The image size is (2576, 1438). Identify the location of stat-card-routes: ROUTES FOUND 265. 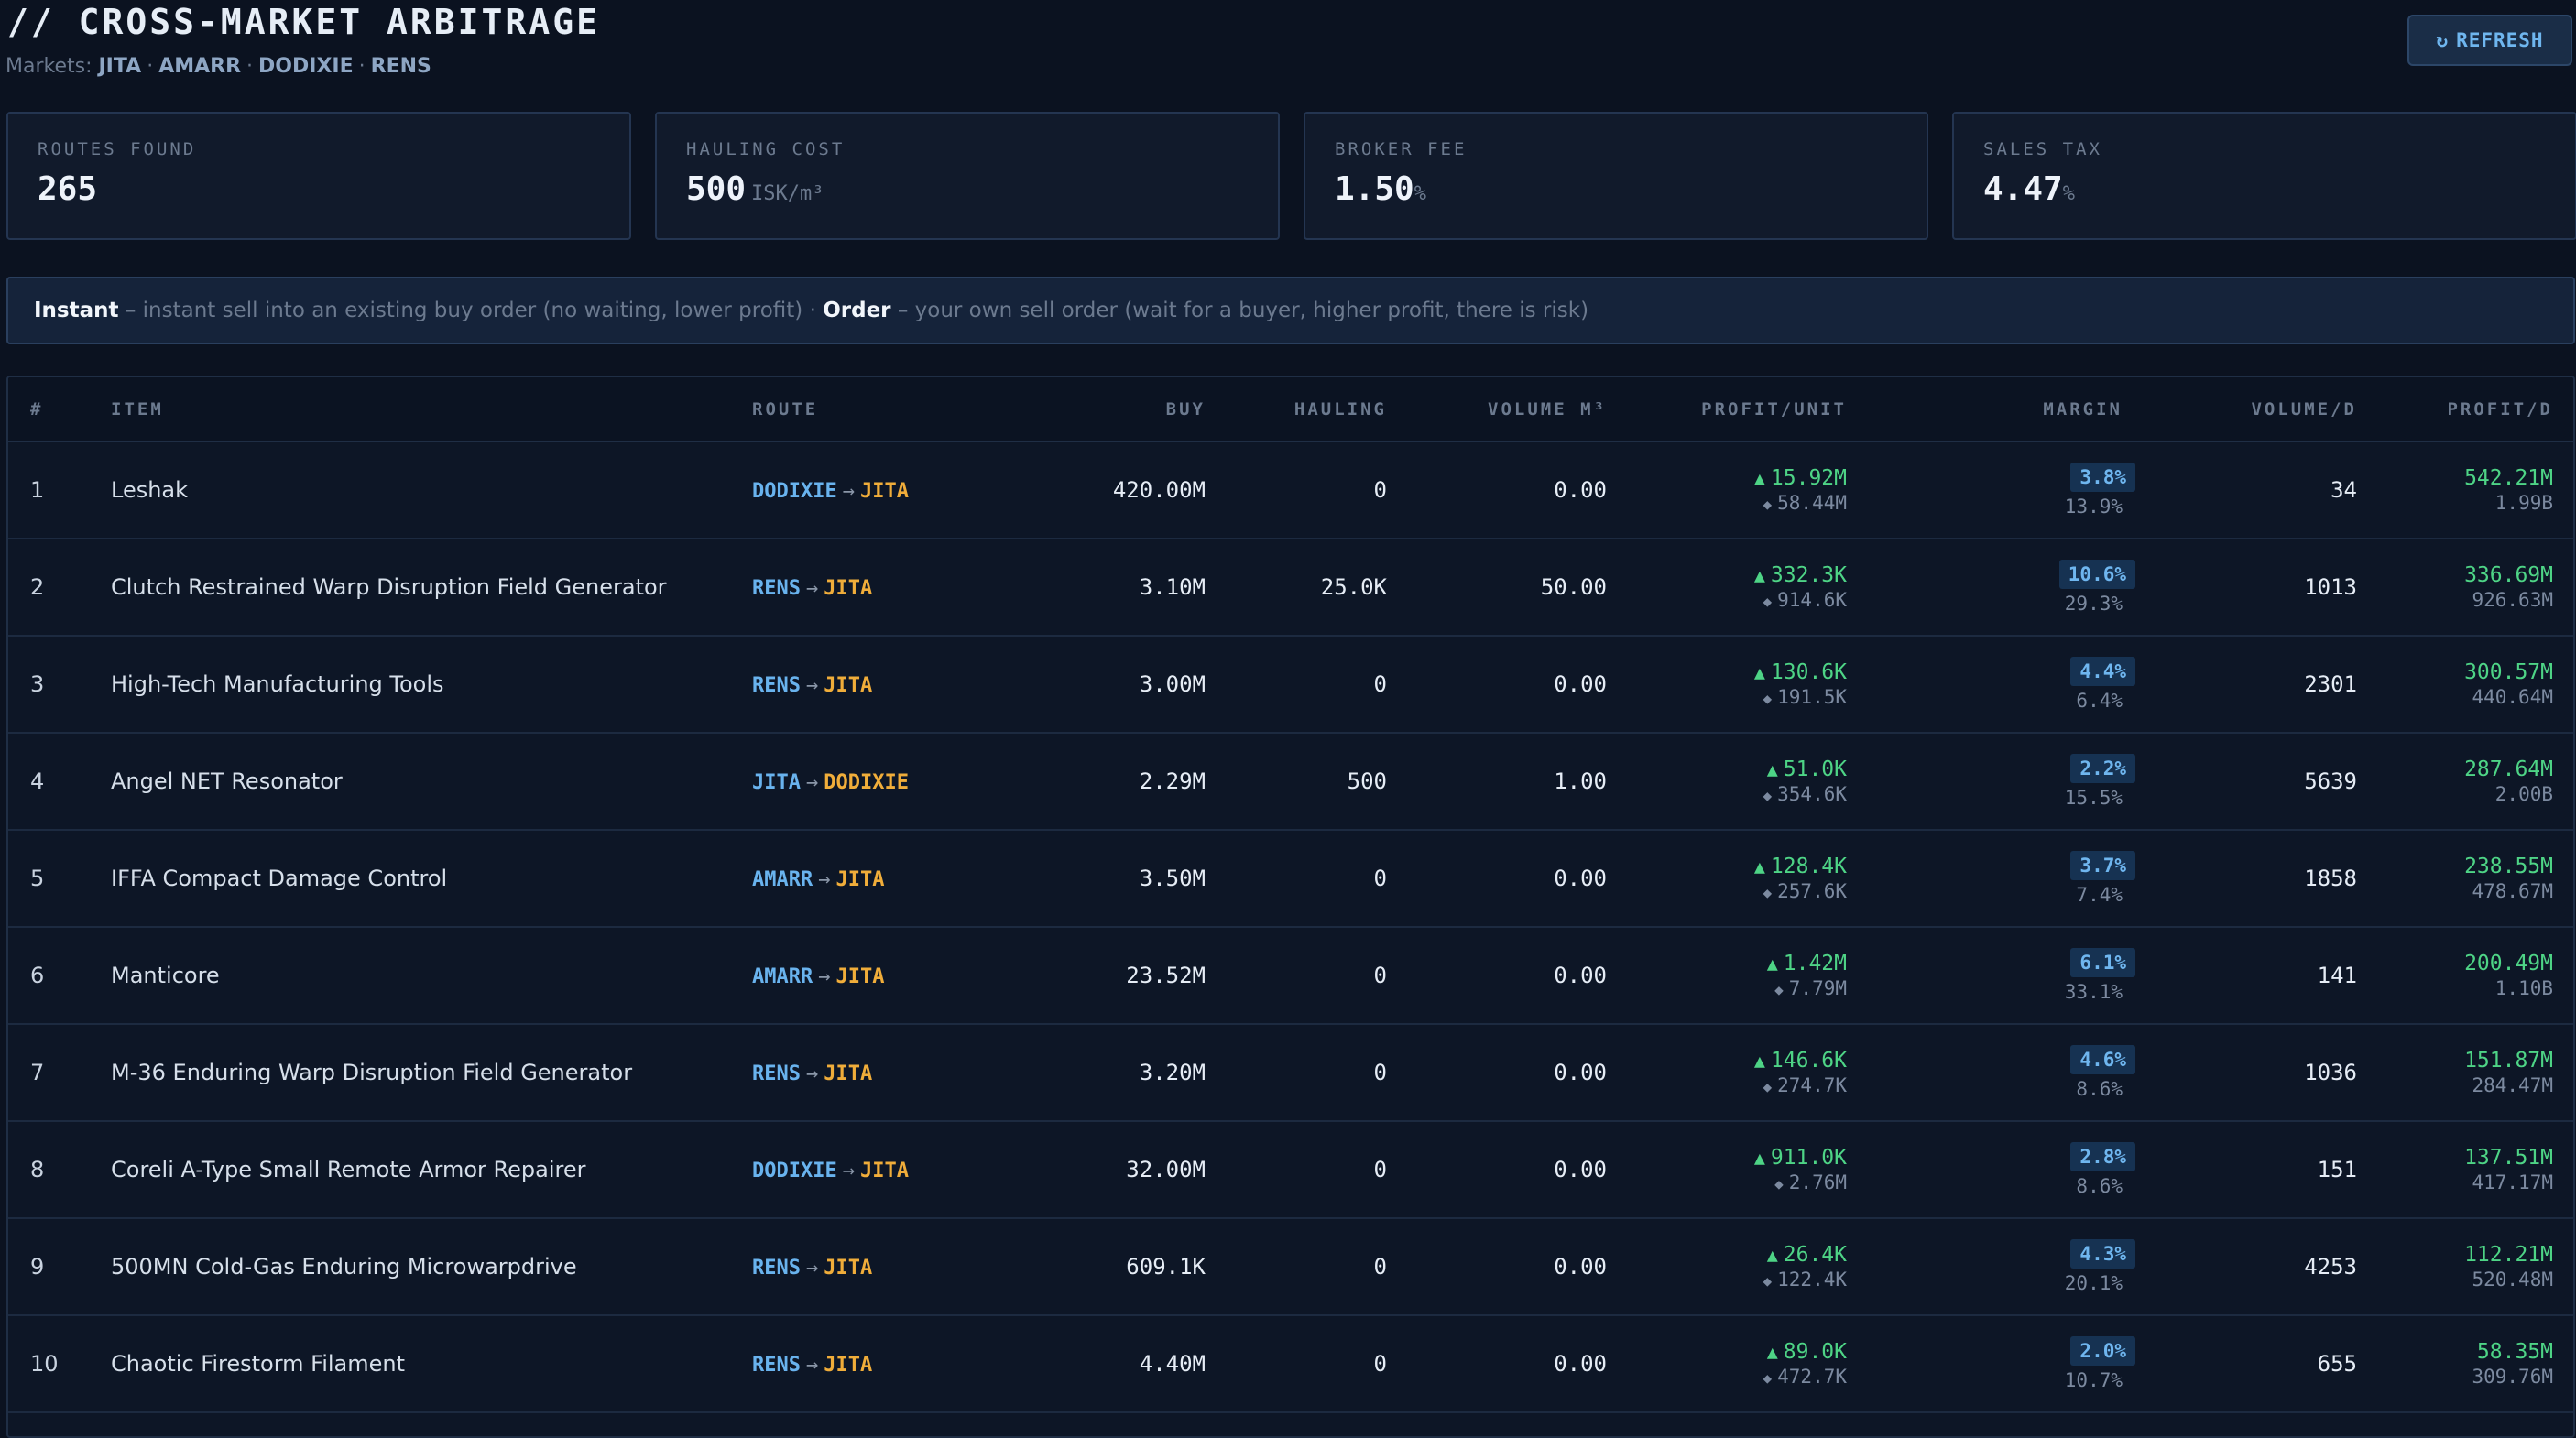
(319, 176).